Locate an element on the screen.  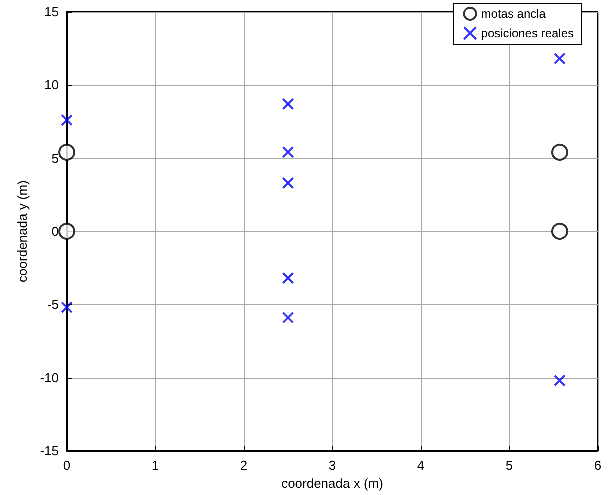
y-tick-label: 15 is located at coordinates (51, 12).